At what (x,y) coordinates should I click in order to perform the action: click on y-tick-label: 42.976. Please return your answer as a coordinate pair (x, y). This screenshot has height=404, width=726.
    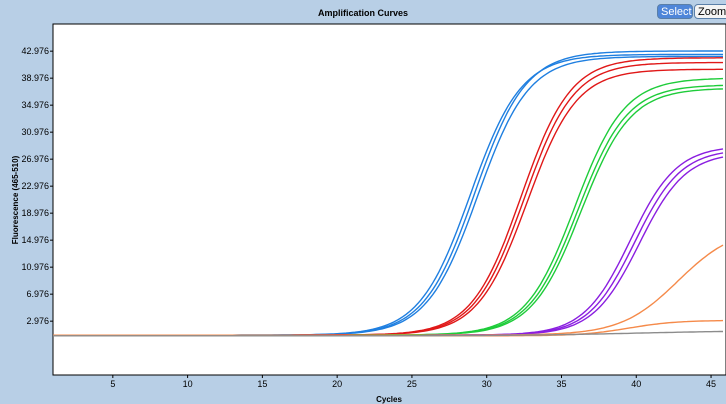
    Looking at the image, I should click on (35, 51).